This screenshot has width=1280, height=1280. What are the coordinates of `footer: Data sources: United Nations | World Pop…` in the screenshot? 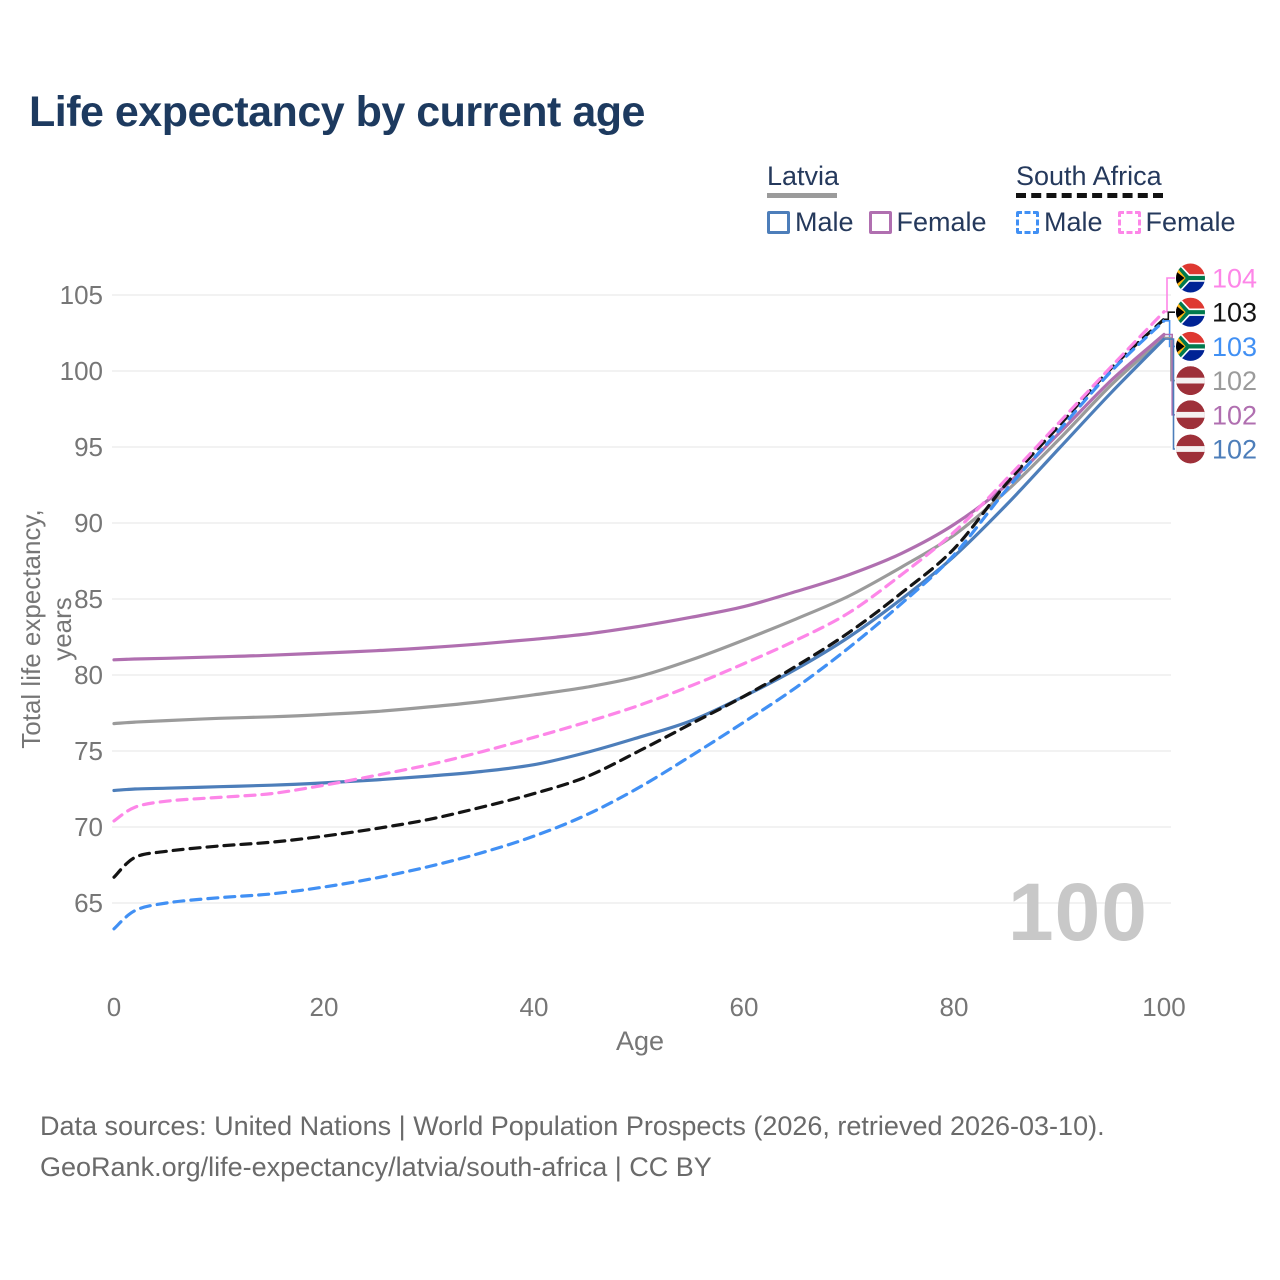 It's located at (572, 1147).